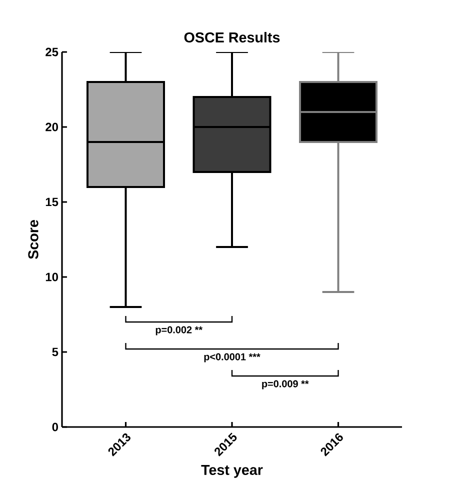 This screenshot has height=499, width=467. What do you see at coordinates (285, 385) in the screenshot?
I see `annotation: p=0.009 **` at bounding box center [285, 385].